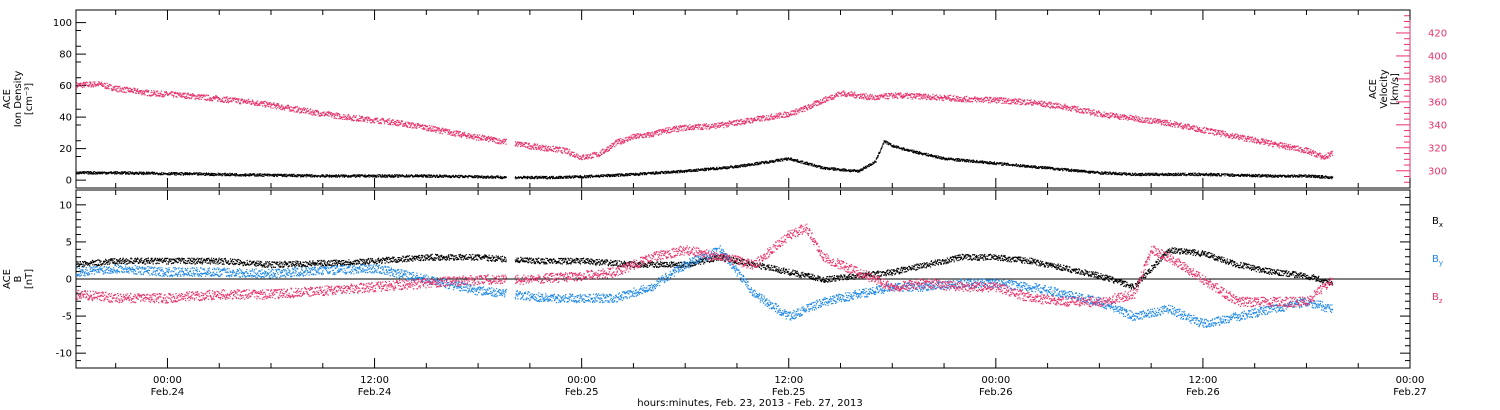  I want to click on density-series, so click(705, 160).